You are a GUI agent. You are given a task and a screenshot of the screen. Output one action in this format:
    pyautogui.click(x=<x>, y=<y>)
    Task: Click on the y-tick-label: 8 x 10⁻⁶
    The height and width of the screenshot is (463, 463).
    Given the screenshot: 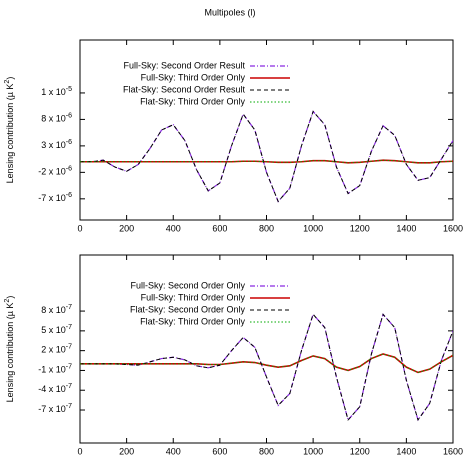 What is the action you would take?
    pyautogui.click(x=56, y=118)
    